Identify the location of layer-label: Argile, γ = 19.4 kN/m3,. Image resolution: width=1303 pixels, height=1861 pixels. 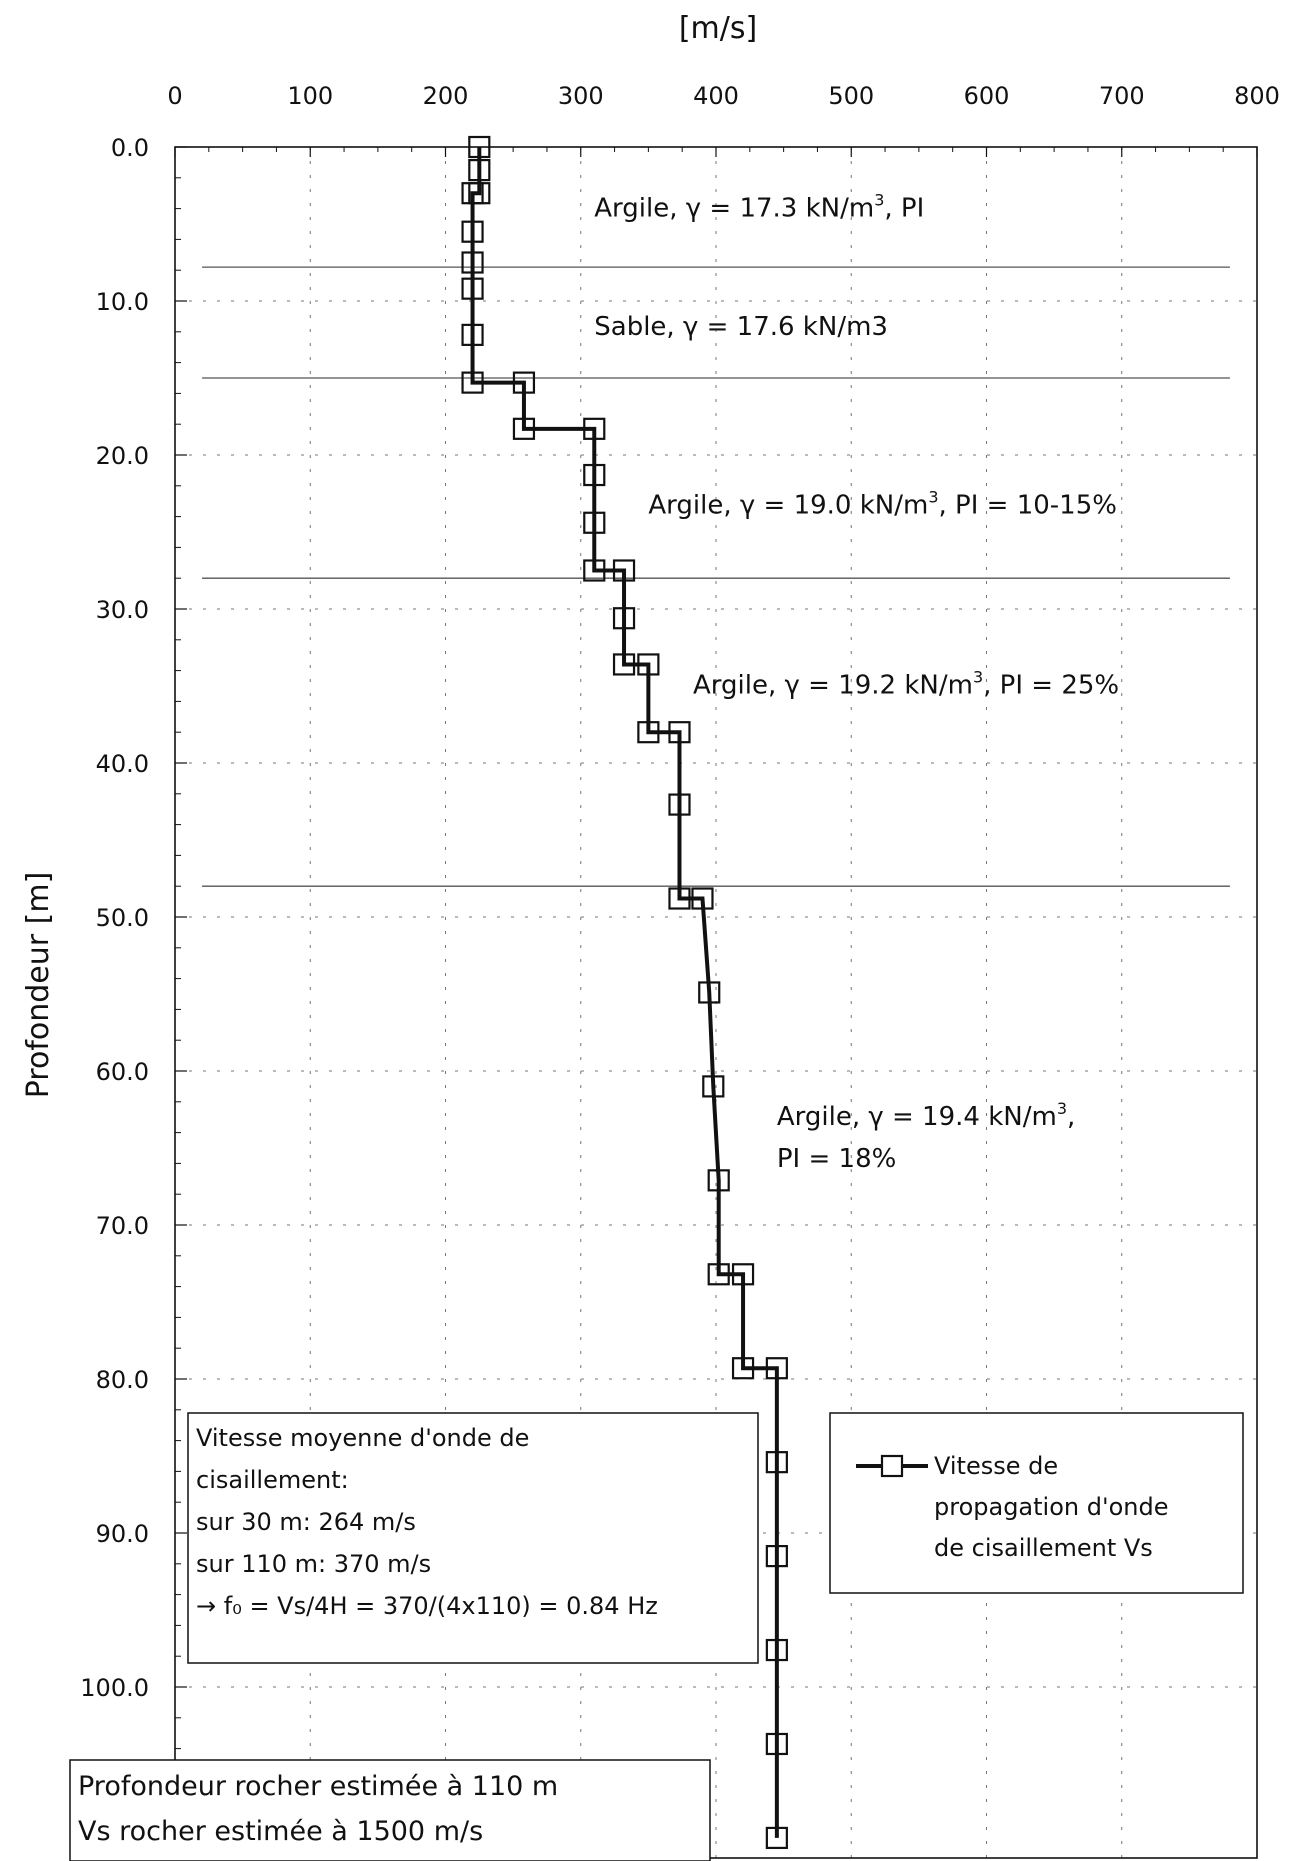
(926, 1115).